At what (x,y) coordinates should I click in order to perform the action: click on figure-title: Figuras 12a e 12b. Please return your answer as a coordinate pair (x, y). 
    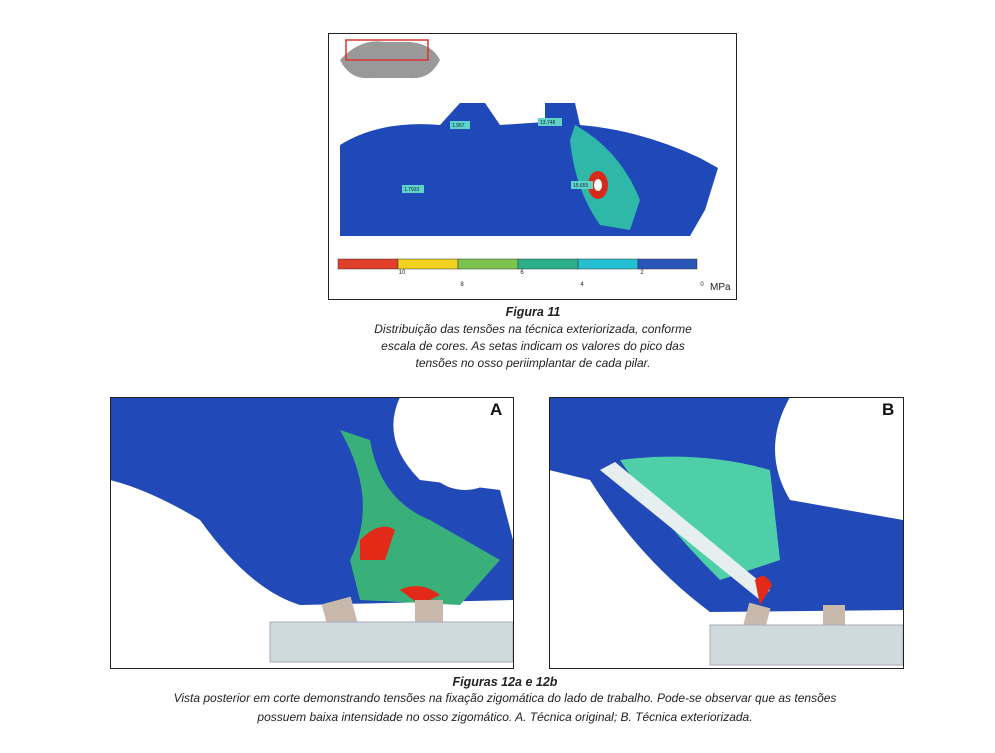
    Looking at the image, I should click on (505, 682).